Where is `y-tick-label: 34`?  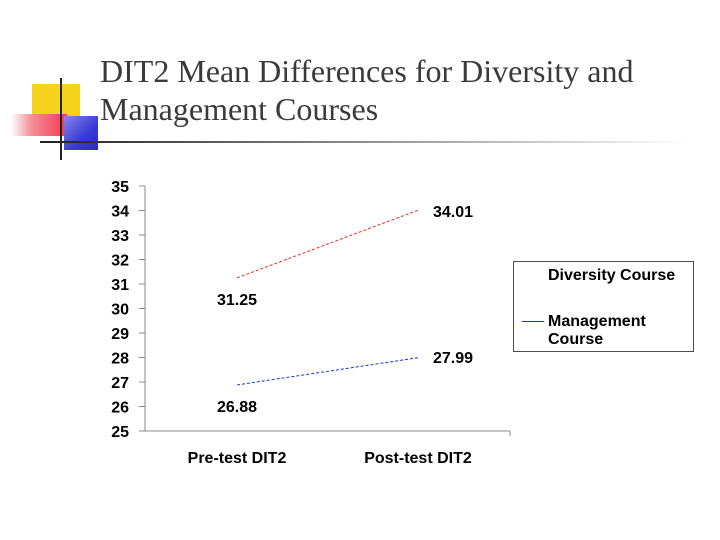
y-tick-label: 34 is located at coordinates (120, 212).